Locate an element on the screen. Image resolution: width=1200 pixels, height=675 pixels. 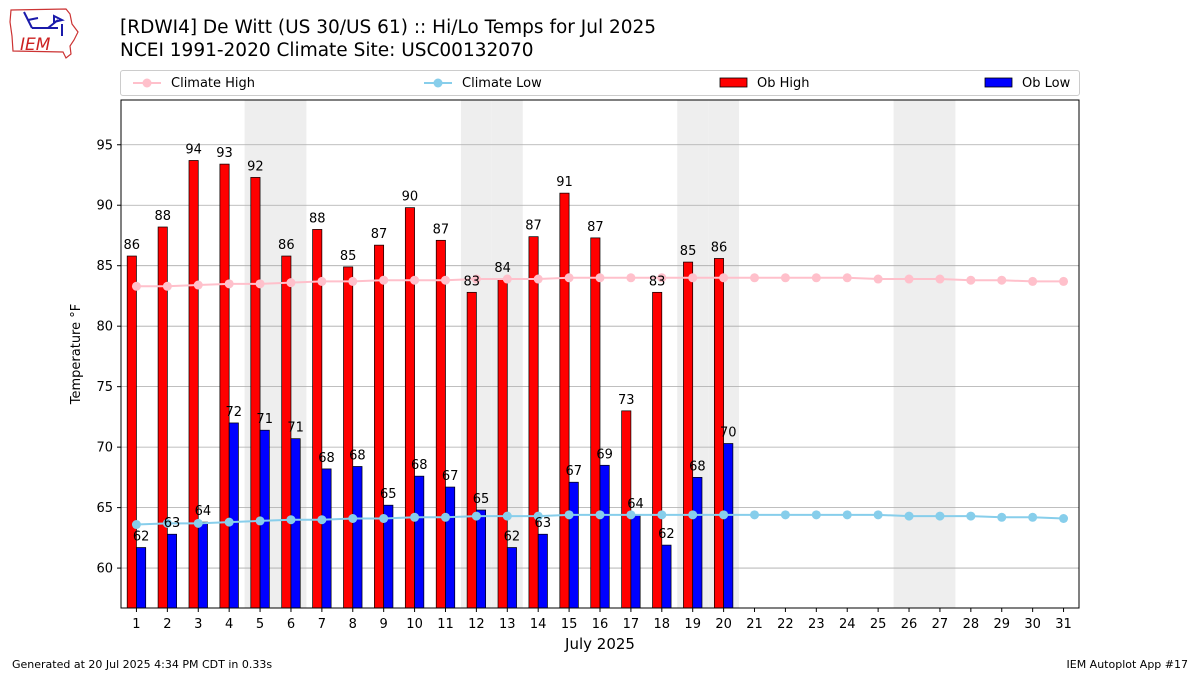
xtick-label-15: 15 is located at coordinates (569, 624).